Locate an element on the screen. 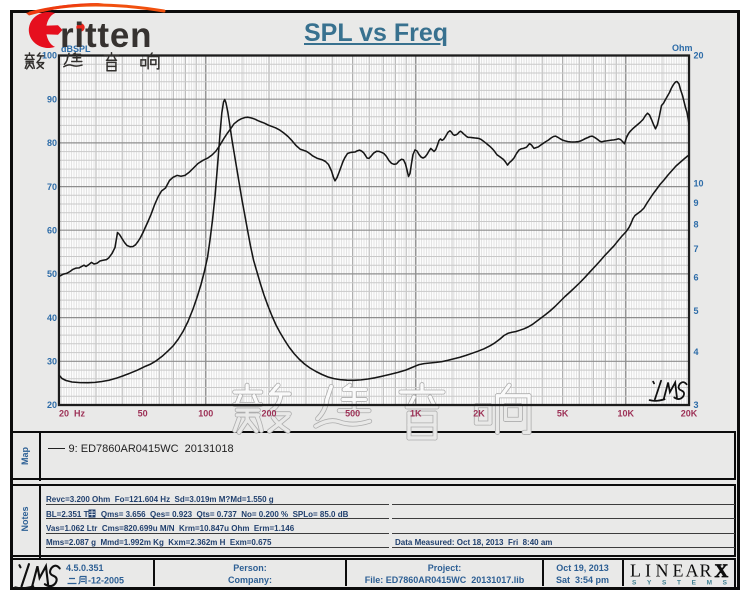 This screenshot has height=600, width=750. svg-text: N is located at coordinates (662, 571).